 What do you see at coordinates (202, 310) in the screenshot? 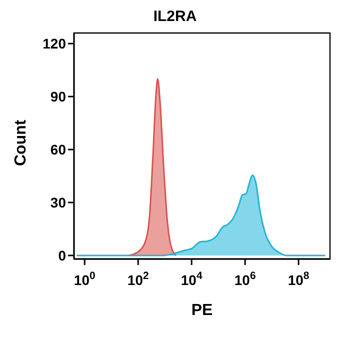
I see `x-axis-title: PE` at bounding box center [202, 310].